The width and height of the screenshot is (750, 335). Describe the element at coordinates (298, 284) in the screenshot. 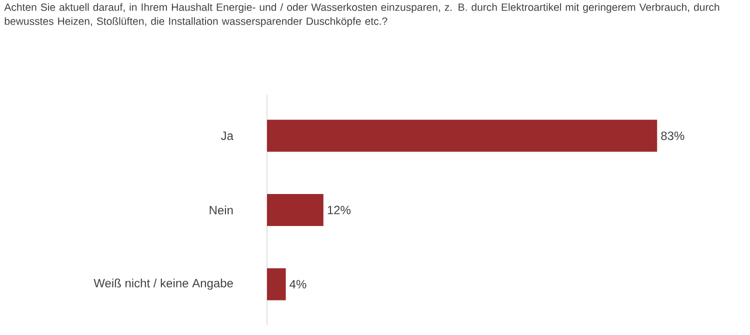

I see `data-label: 4%` at that location.